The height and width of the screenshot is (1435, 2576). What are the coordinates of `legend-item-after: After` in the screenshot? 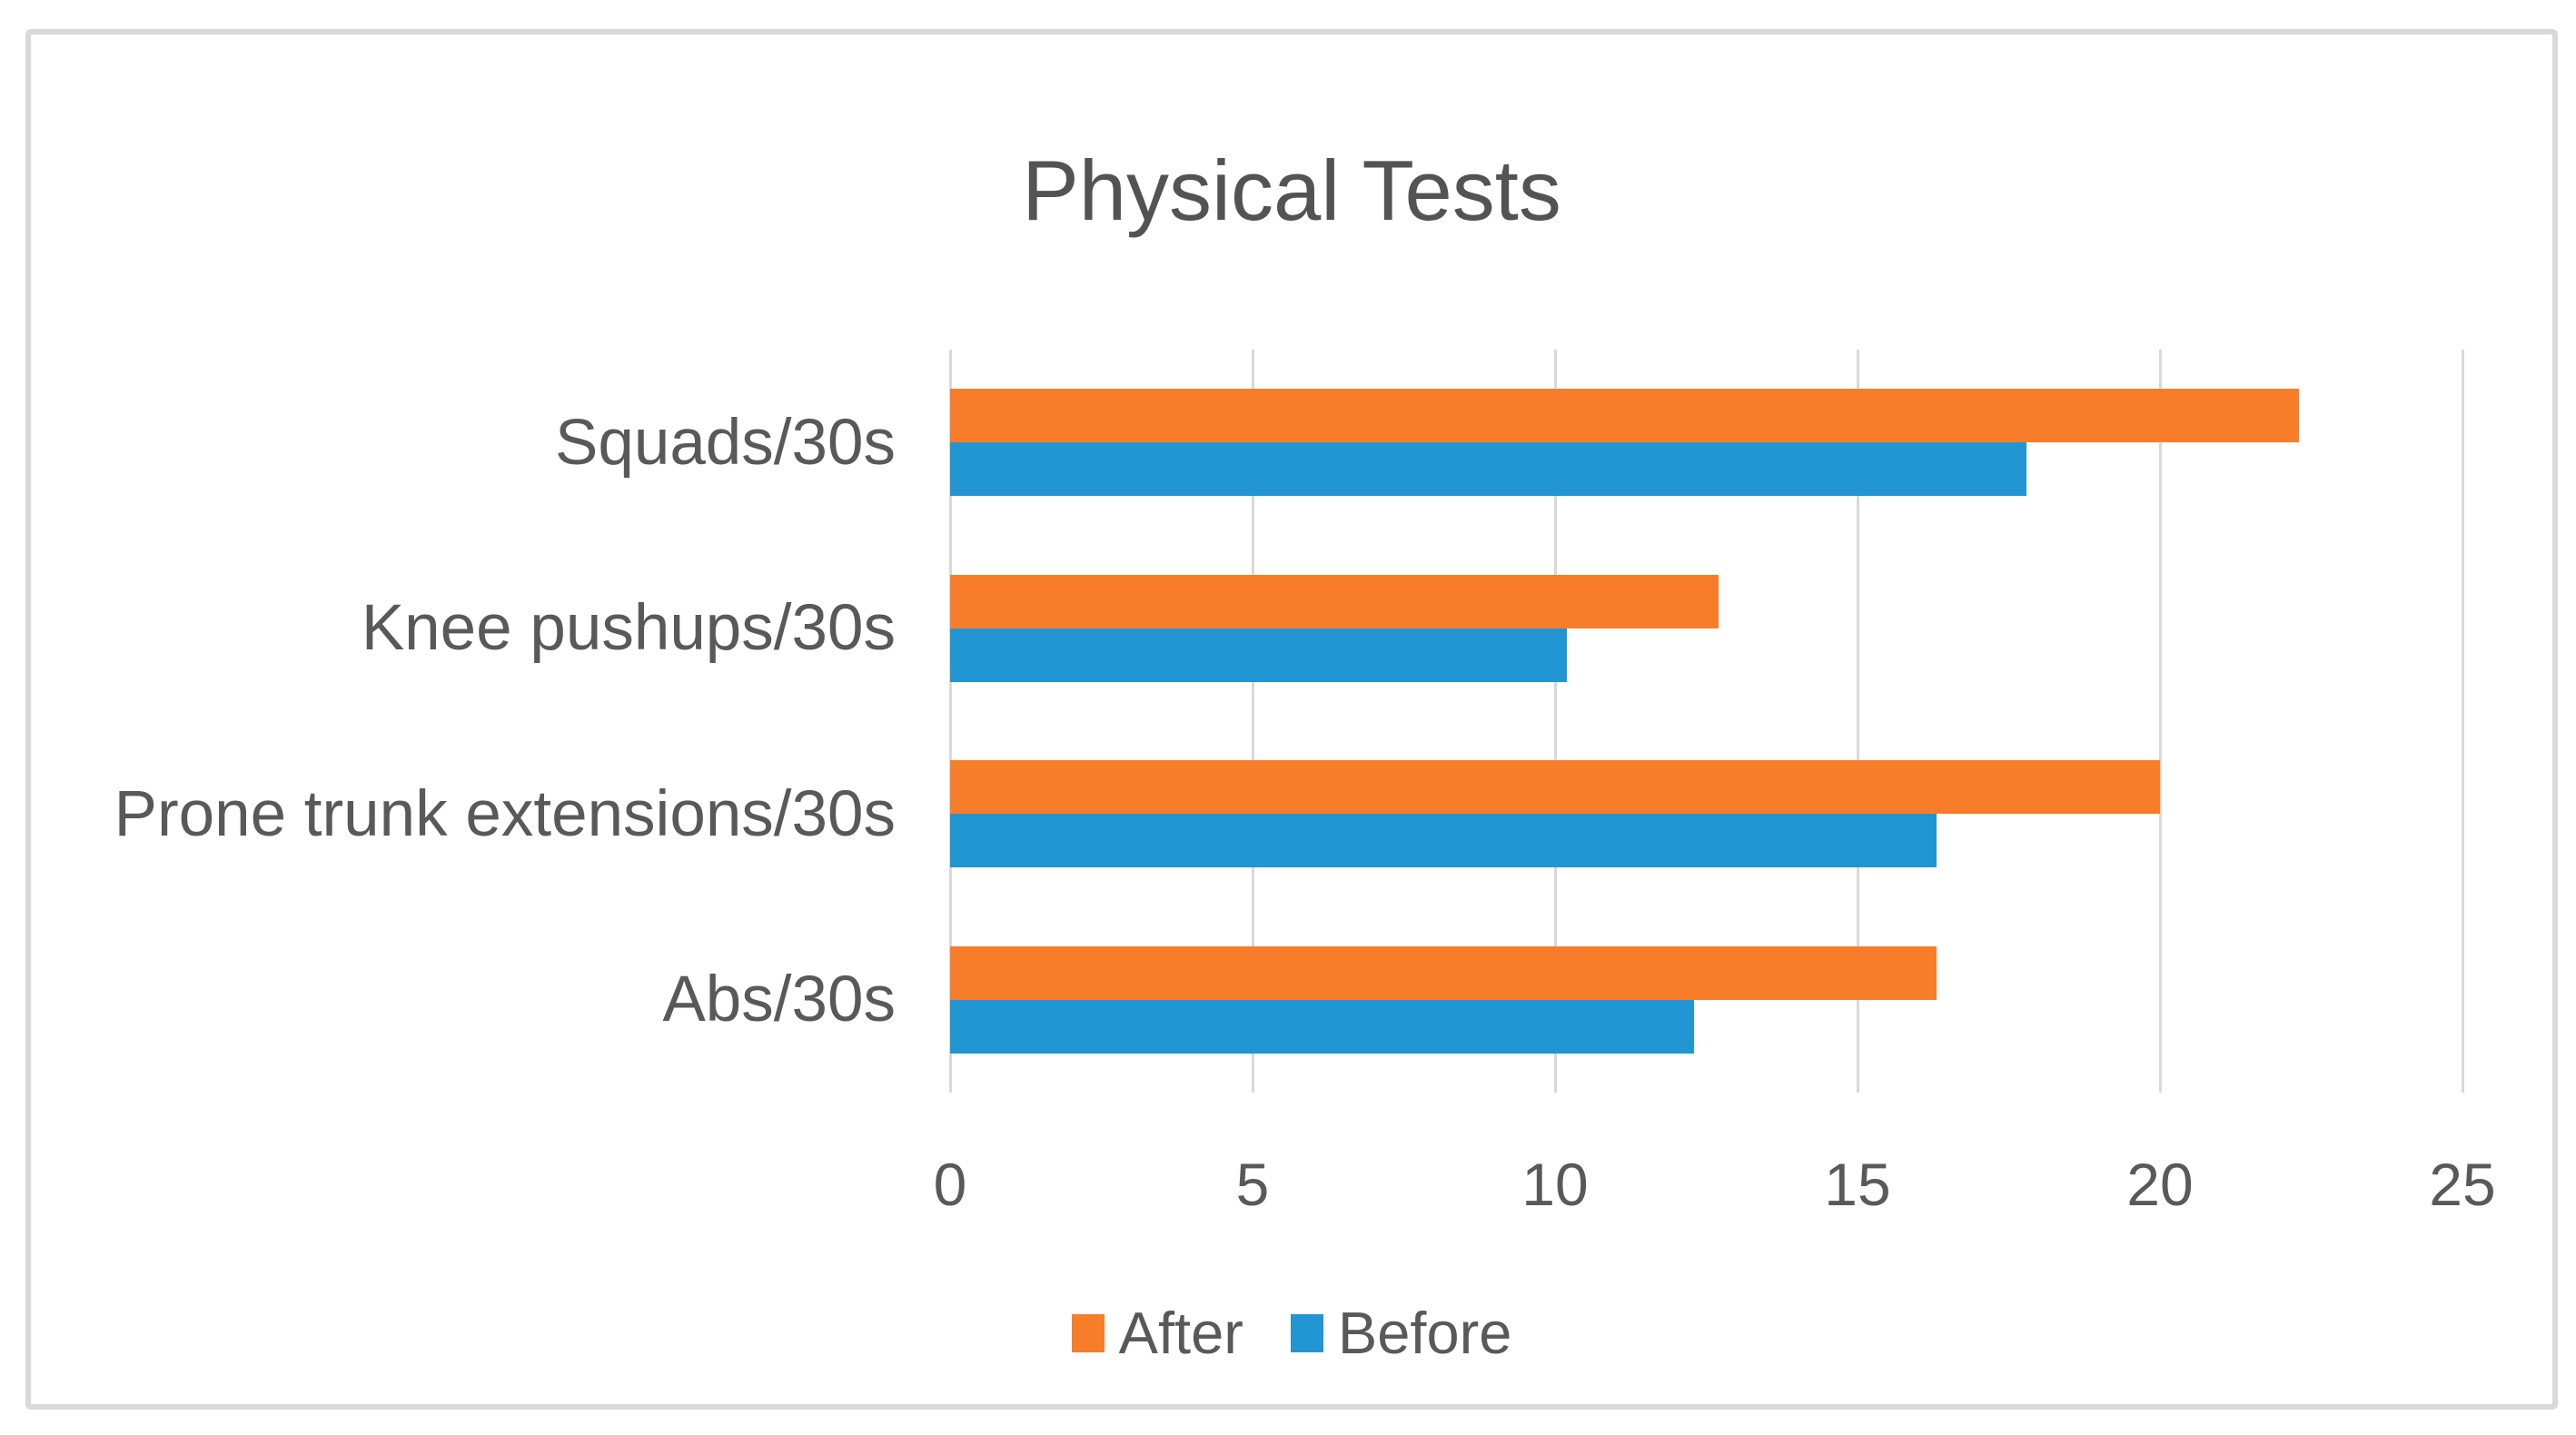 It's located at (1157, 1333).